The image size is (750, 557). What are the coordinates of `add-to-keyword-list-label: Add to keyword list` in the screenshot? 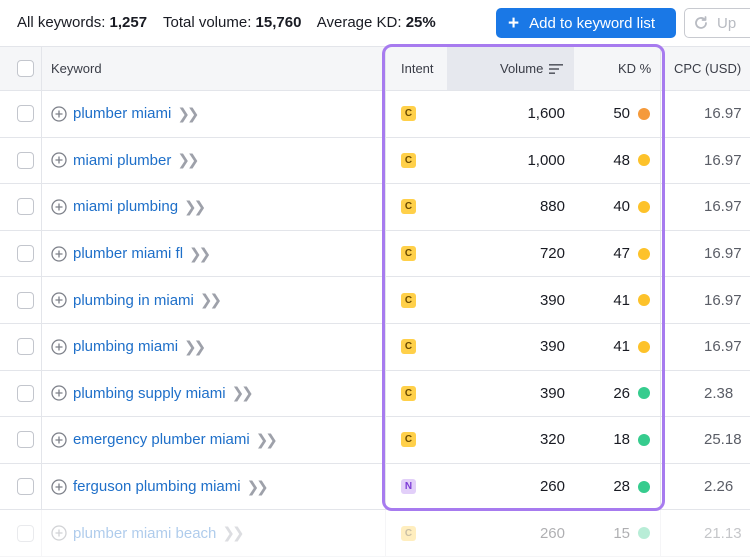 It's located at (592, 23).